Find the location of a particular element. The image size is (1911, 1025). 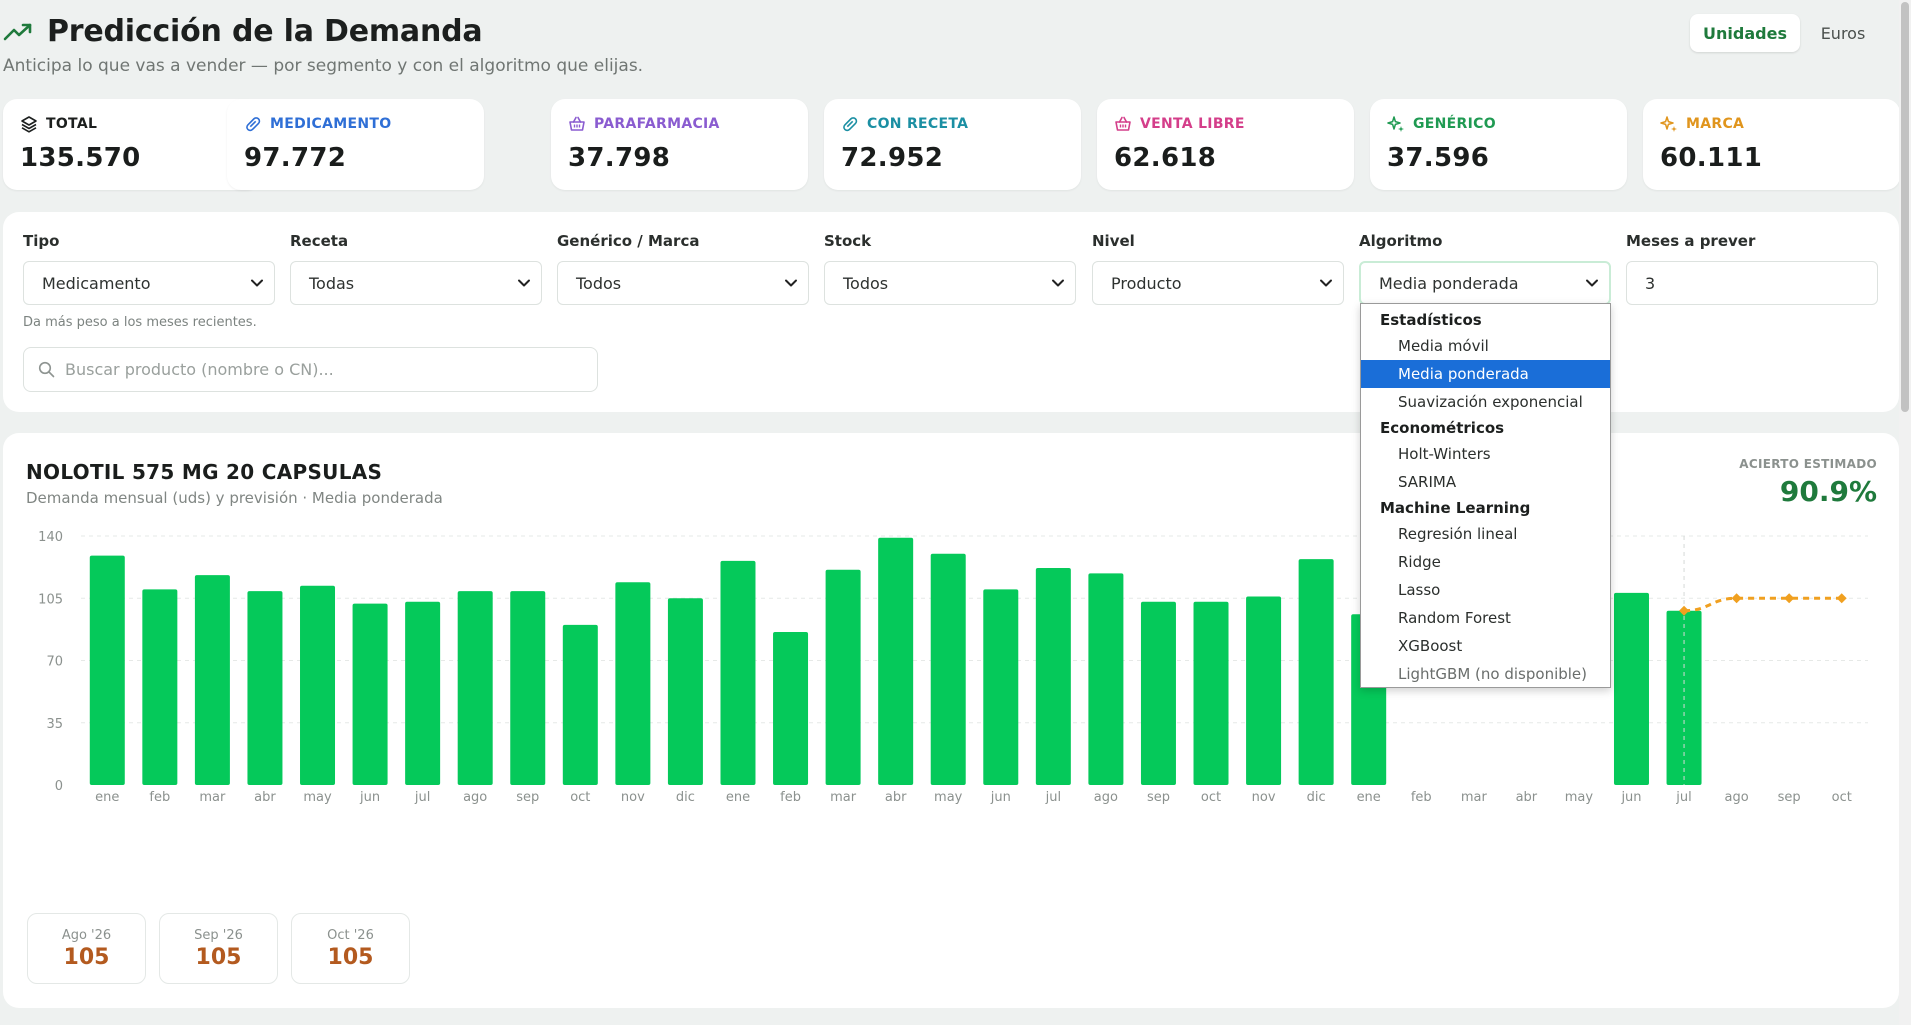

kpi-header: GENÉRICO is located at coordinates (1441, 124).